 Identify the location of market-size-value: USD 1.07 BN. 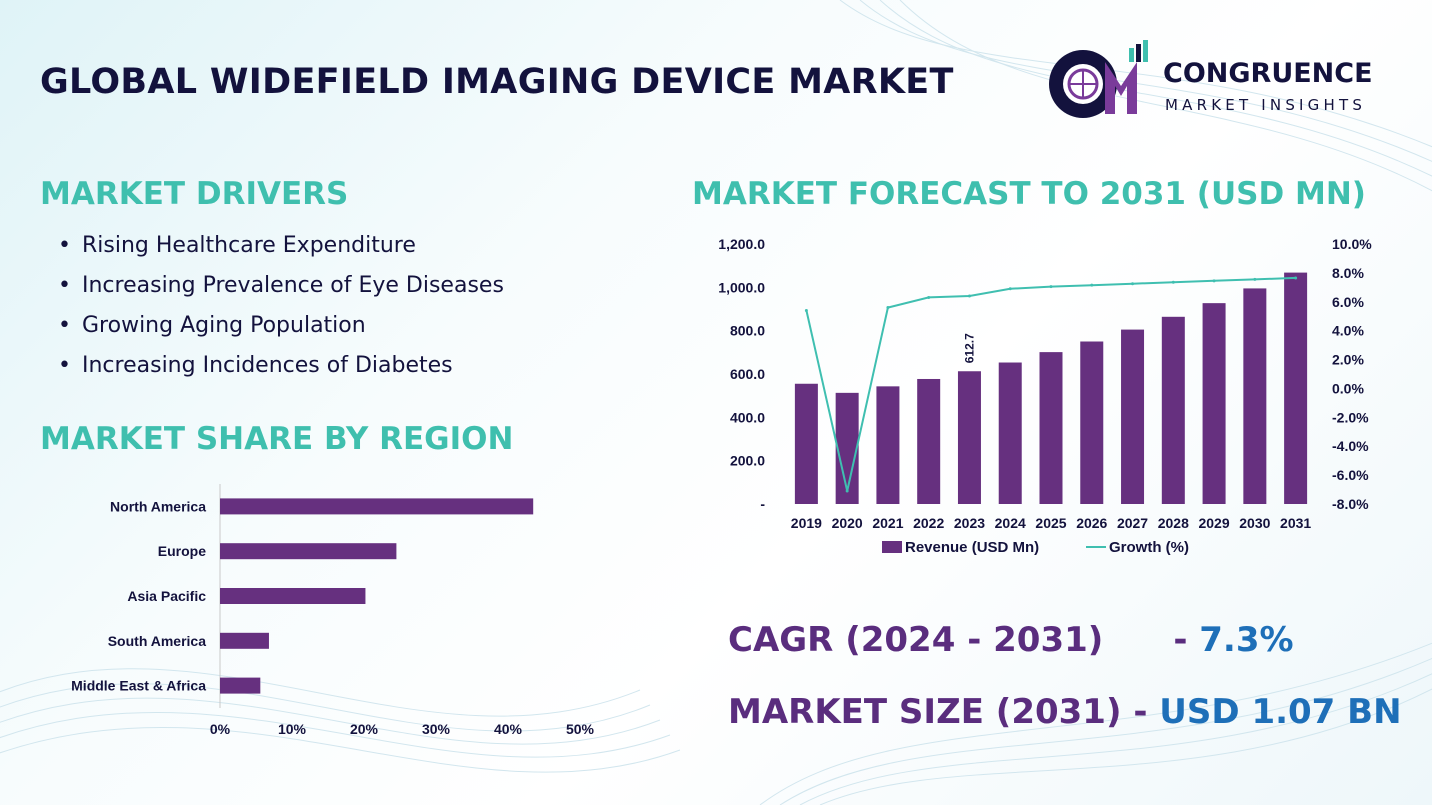
(1280, 712).